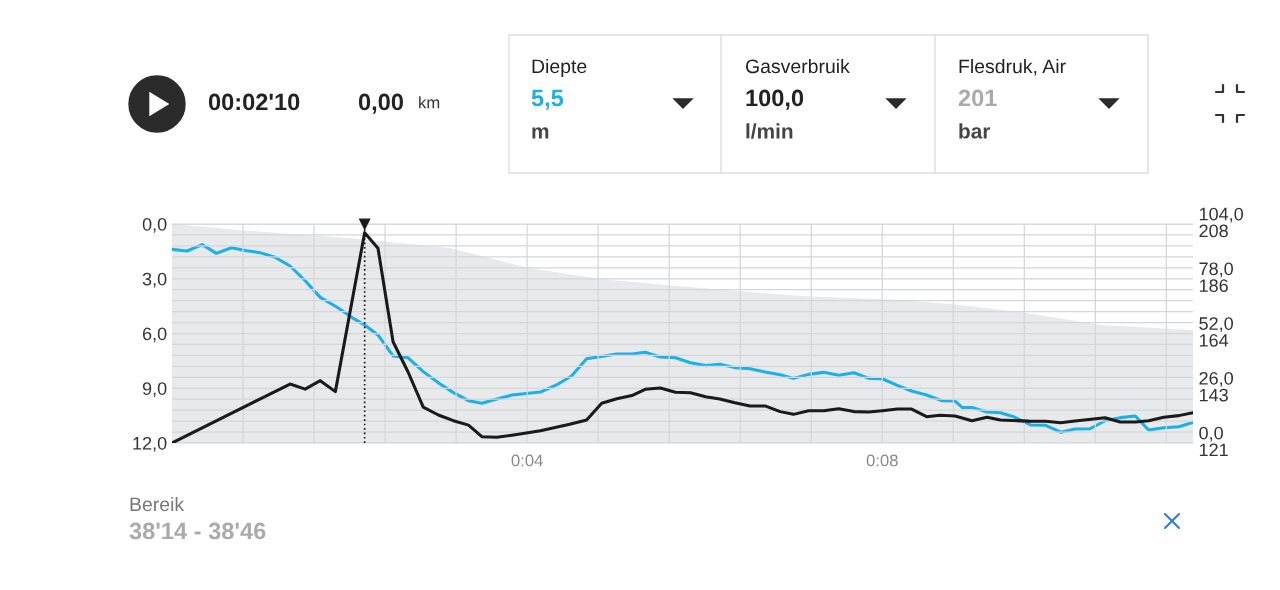 Image resolution: width=1280 pixels, height=590 pixels. What do you see at coordinates (1211, 434) in the screenshot?
I see `y2-tick-label: 0,0` at bounding box center [1211, 434].